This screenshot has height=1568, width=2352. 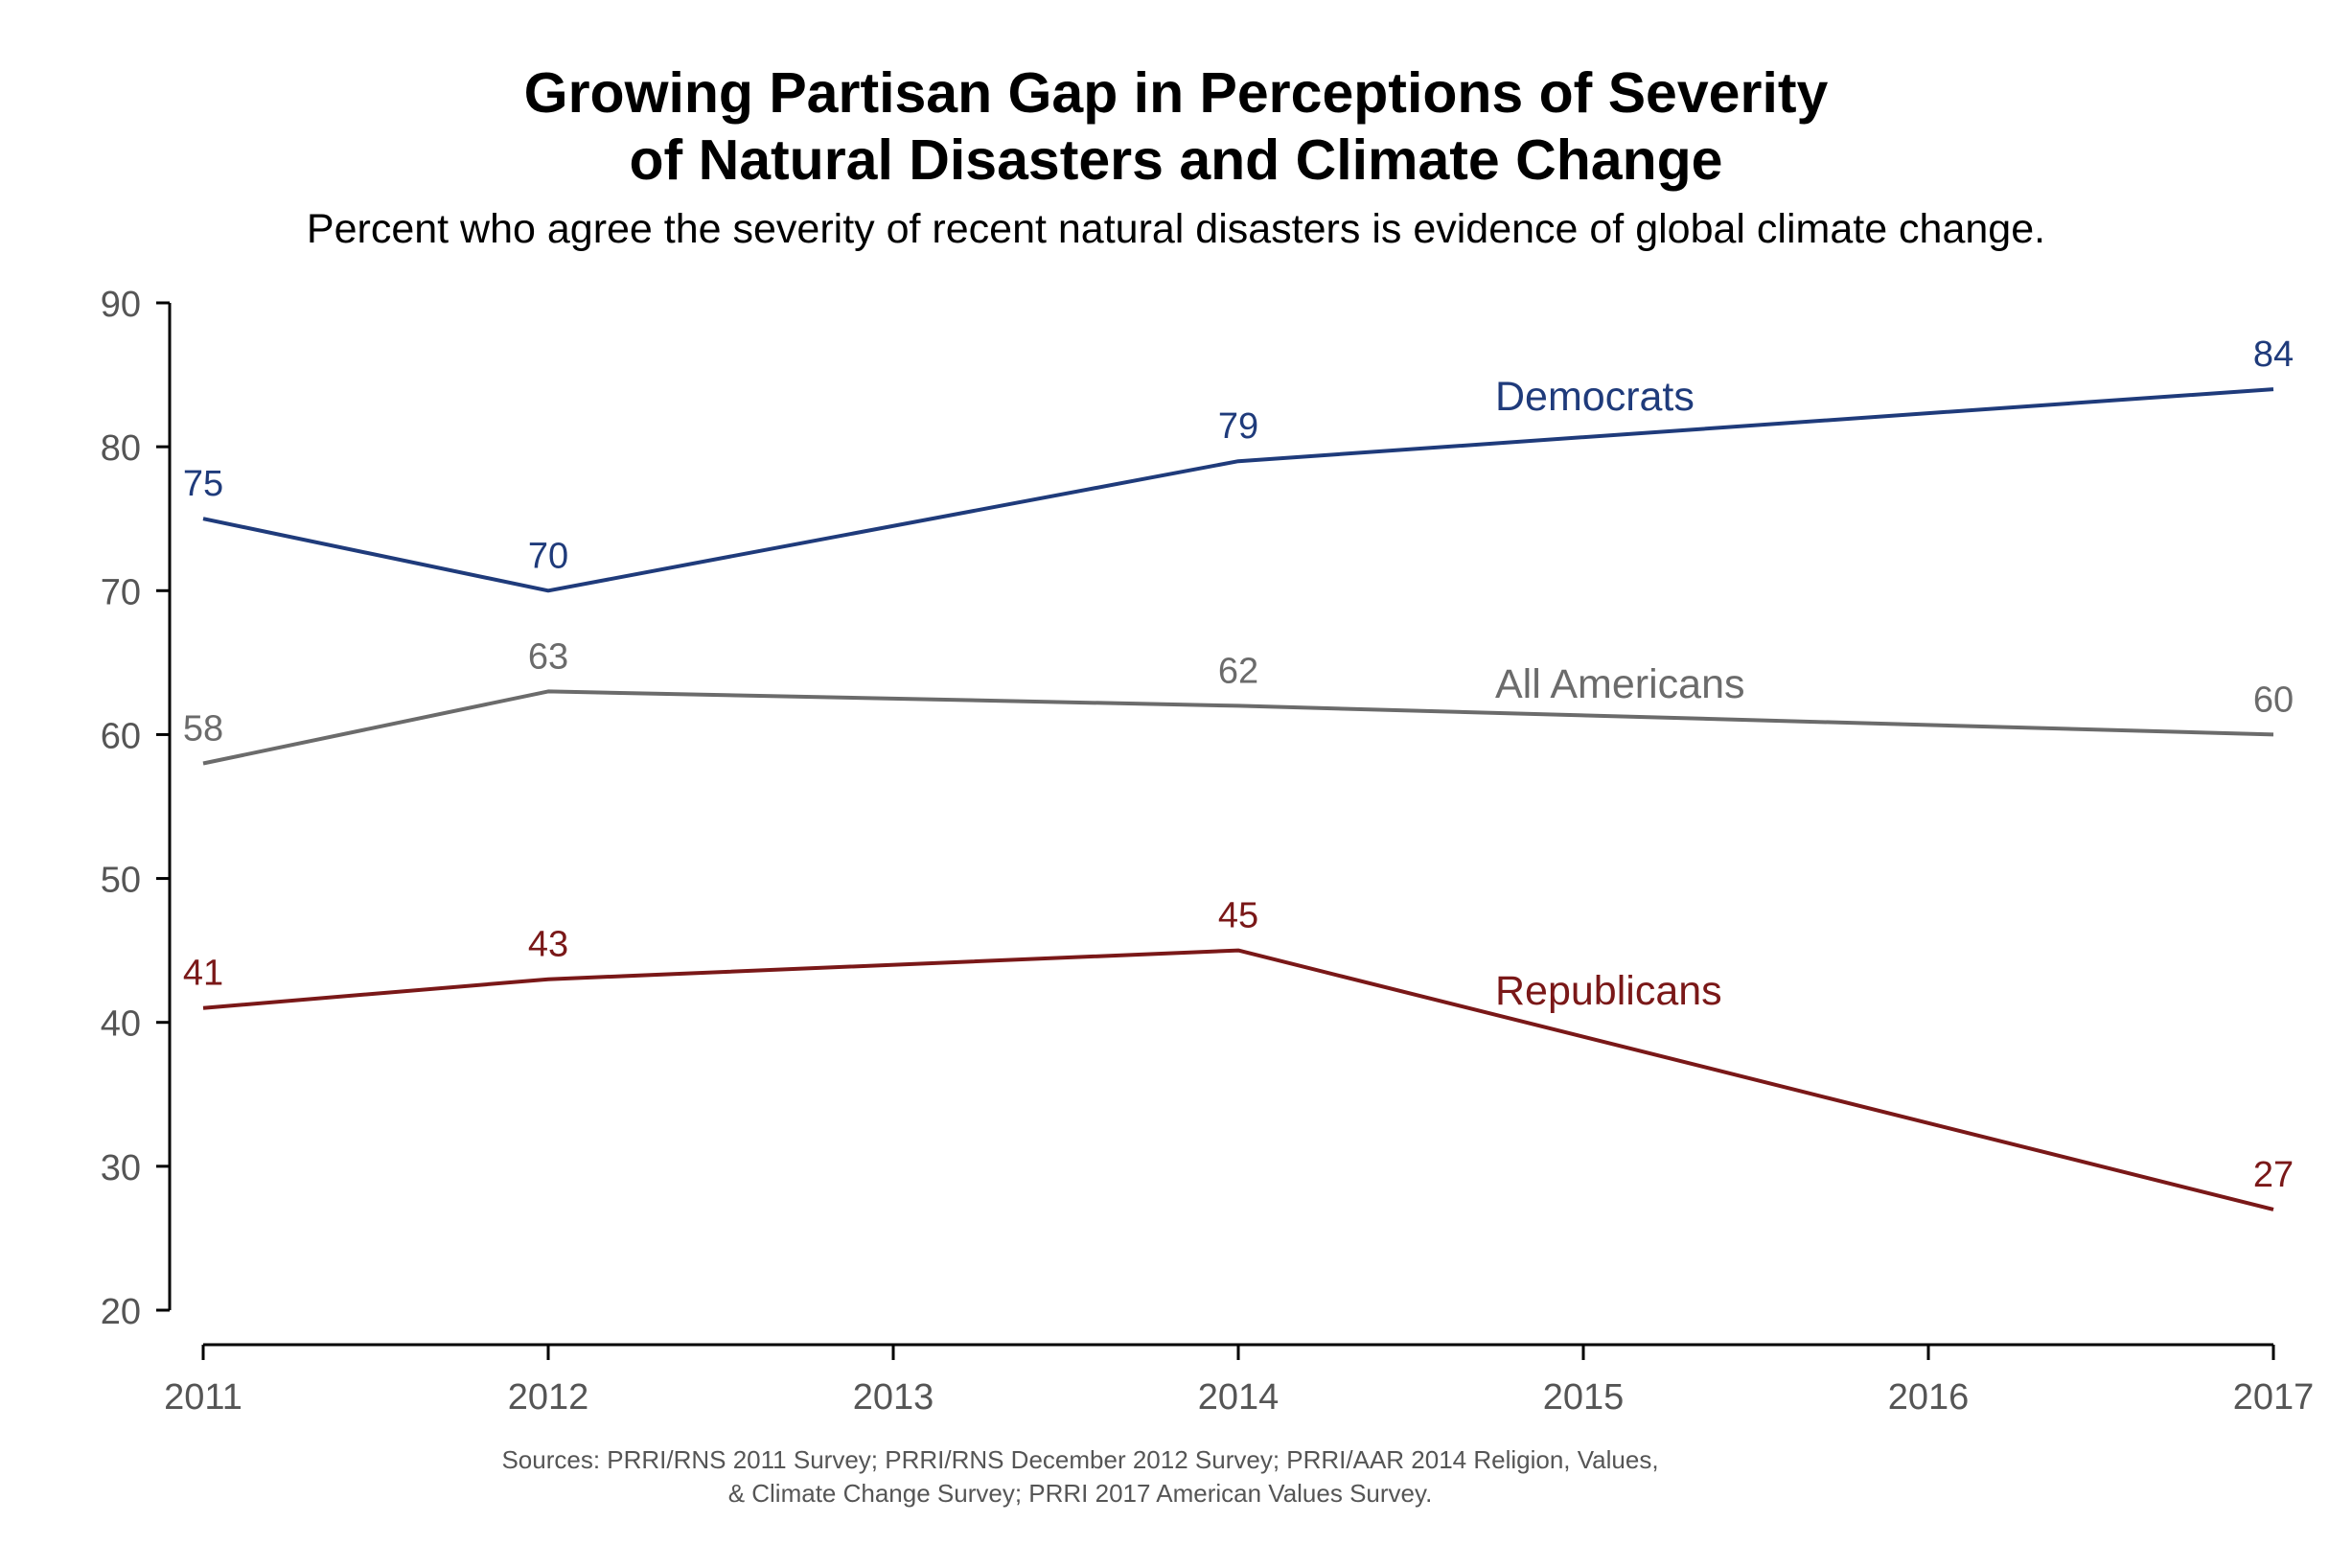 I want to click on y-tick-label: 40, so click(x=121, y=1024).